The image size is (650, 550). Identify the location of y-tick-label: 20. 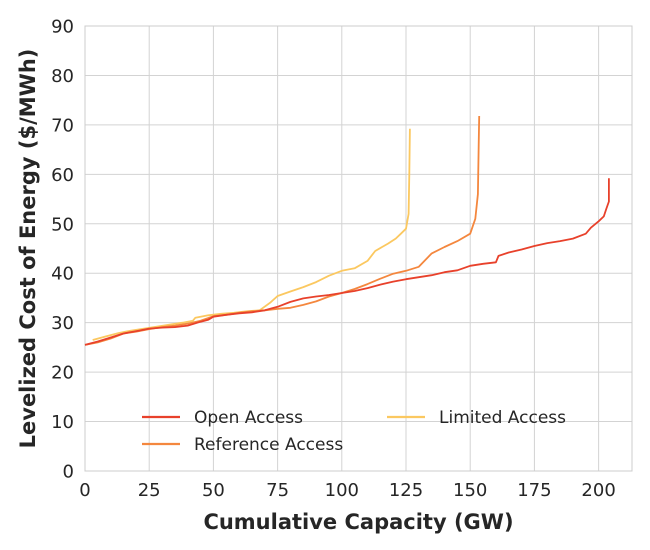
(62, 373).